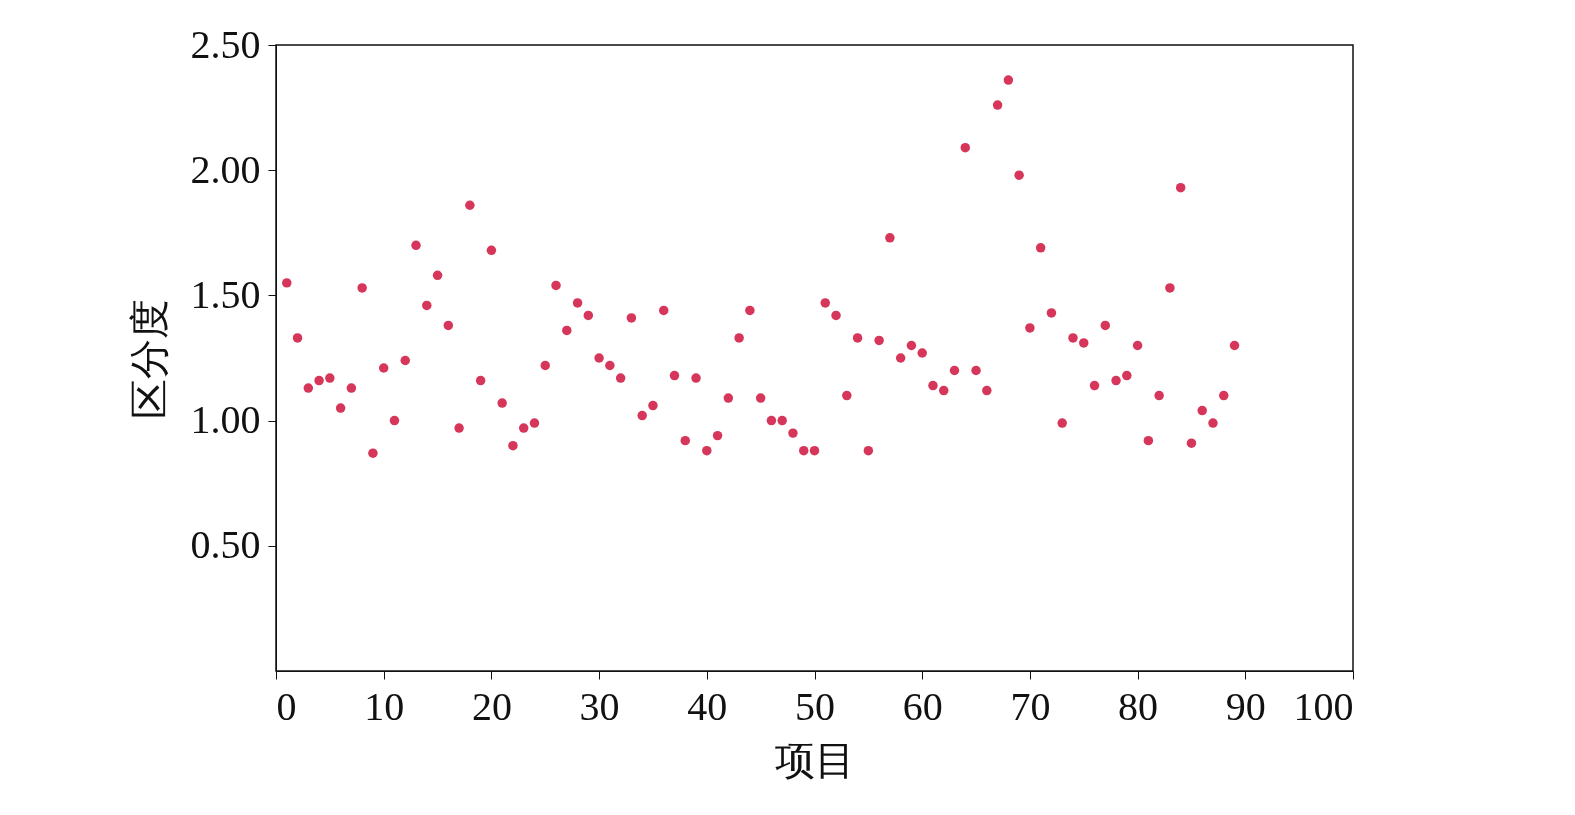  Describe the element at coordinates (225, 169) in the screenshot. I see `y-tick-label: 2.00` at that location.